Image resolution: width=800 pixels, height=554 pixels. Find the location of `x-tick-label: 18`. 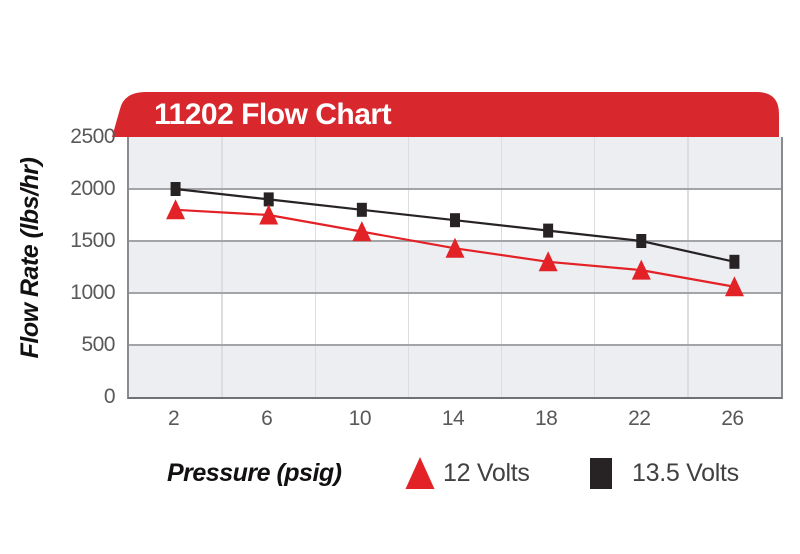

x-tick-label: 18 is located at coordinates (546, 418).